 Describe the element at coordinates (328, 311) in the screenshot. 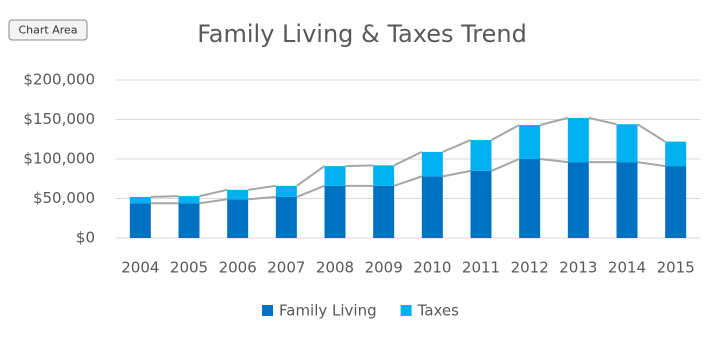

I see `legend-label: Family Living` at that location.